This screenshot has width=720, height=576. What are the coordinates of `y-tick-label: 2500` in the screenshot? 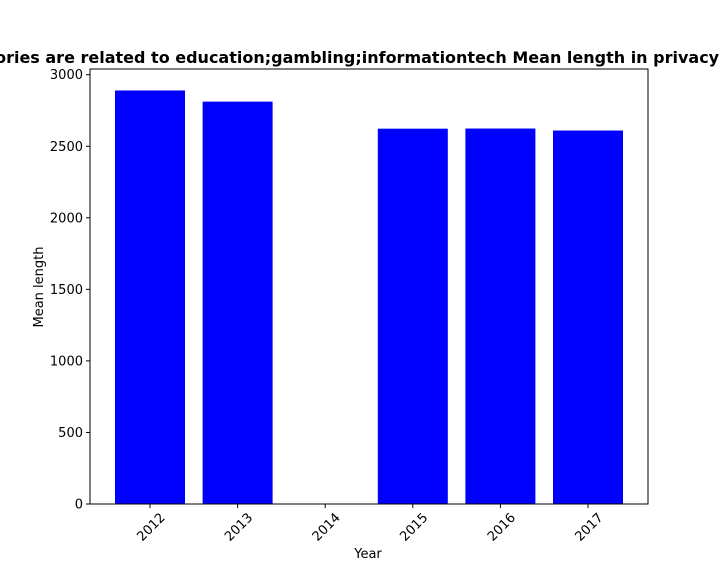 It's located at (66, 147).